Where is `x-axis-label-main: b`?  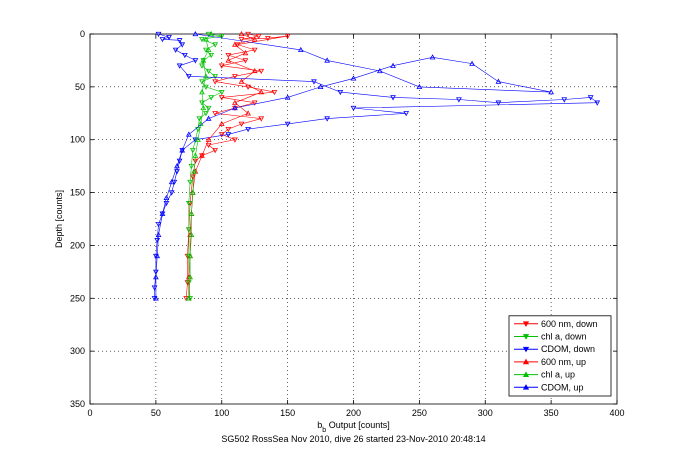 x-axis-label-main: b is located at coordinates (319, 425).